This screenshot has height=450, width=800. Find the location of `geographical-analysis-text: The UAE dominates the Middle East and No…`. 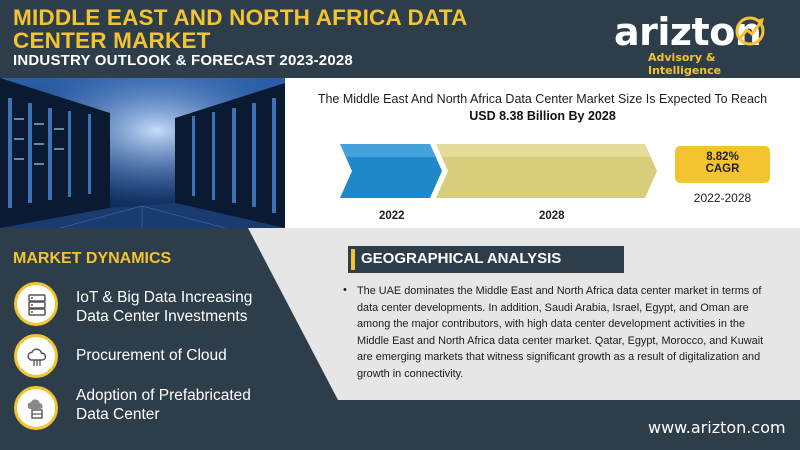

geographical-analysis-text: The UAE dominates the Middle East and No… is located at coordinates (560, 332).